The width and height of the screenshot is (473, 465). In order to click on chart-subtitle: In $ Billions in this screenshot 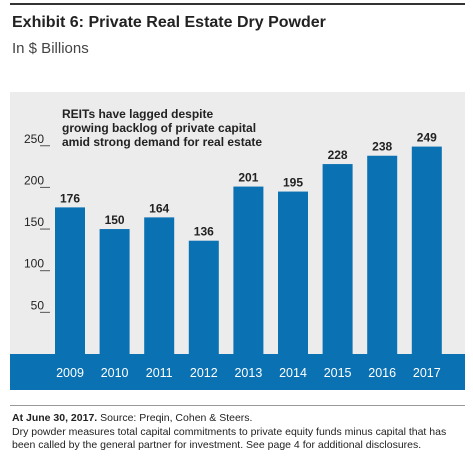, I will do `click(50, 48)`.